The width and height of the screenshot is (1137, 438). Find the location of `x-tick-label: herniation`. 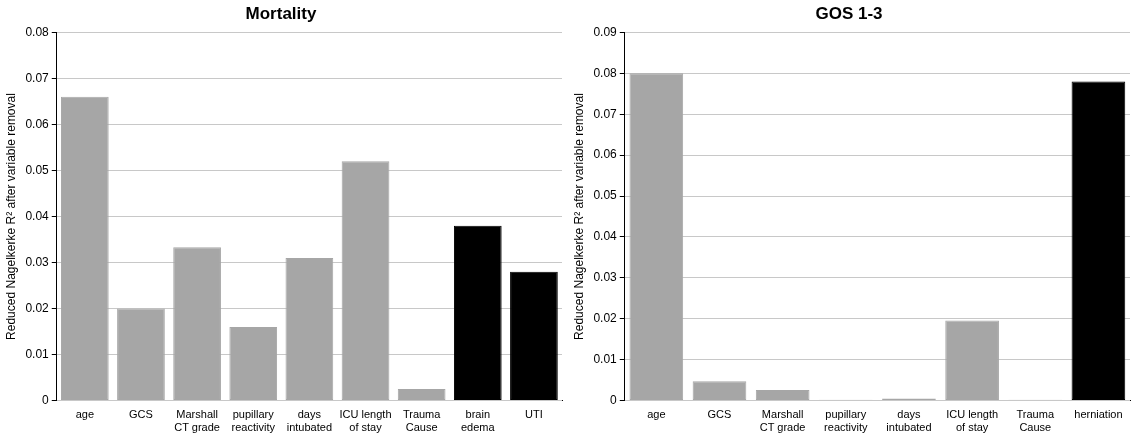

x-tick-label: herniation is located at coordinates (1098, 414).